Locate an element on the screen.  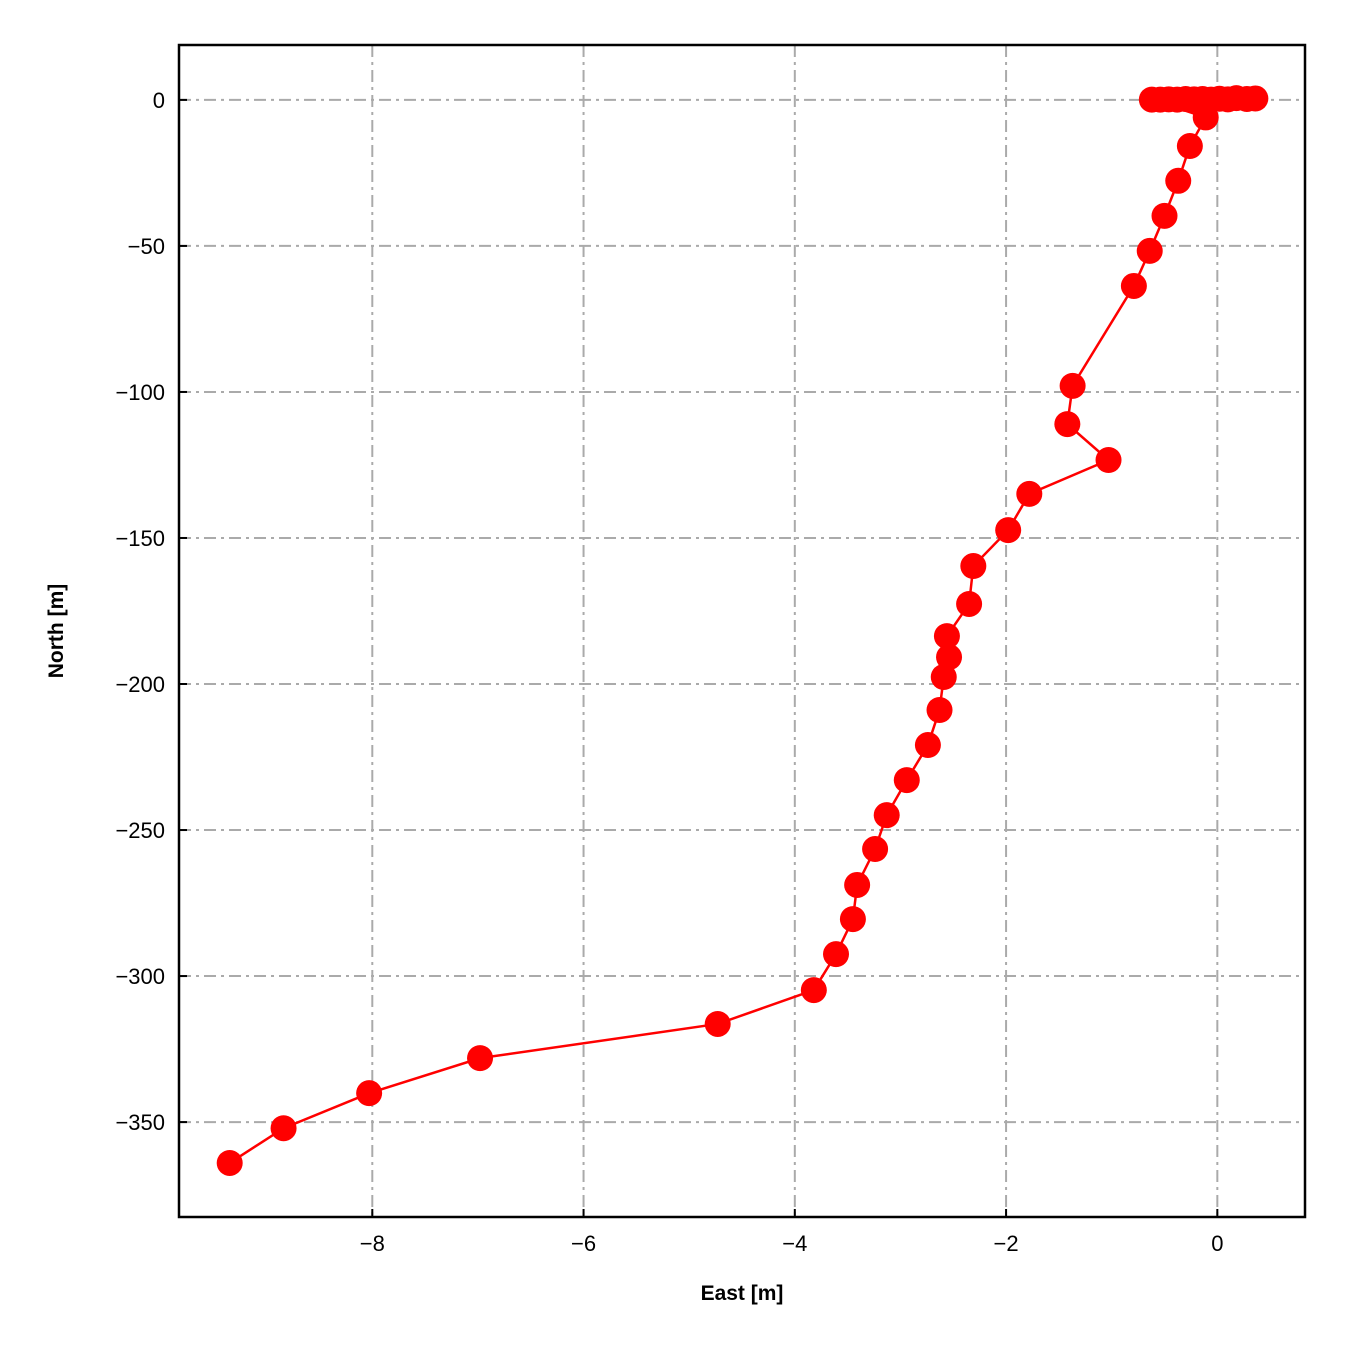
x-axis-label: East [m] is located at coordinates (742, 1293).